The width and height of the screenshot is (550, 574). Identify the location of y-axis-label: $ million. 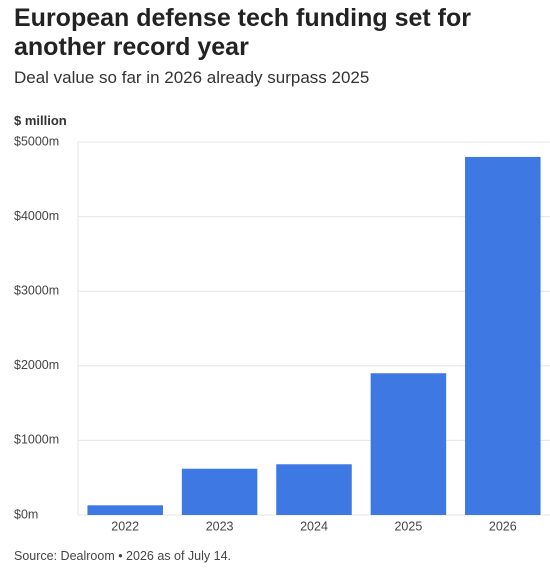
(40, 120).